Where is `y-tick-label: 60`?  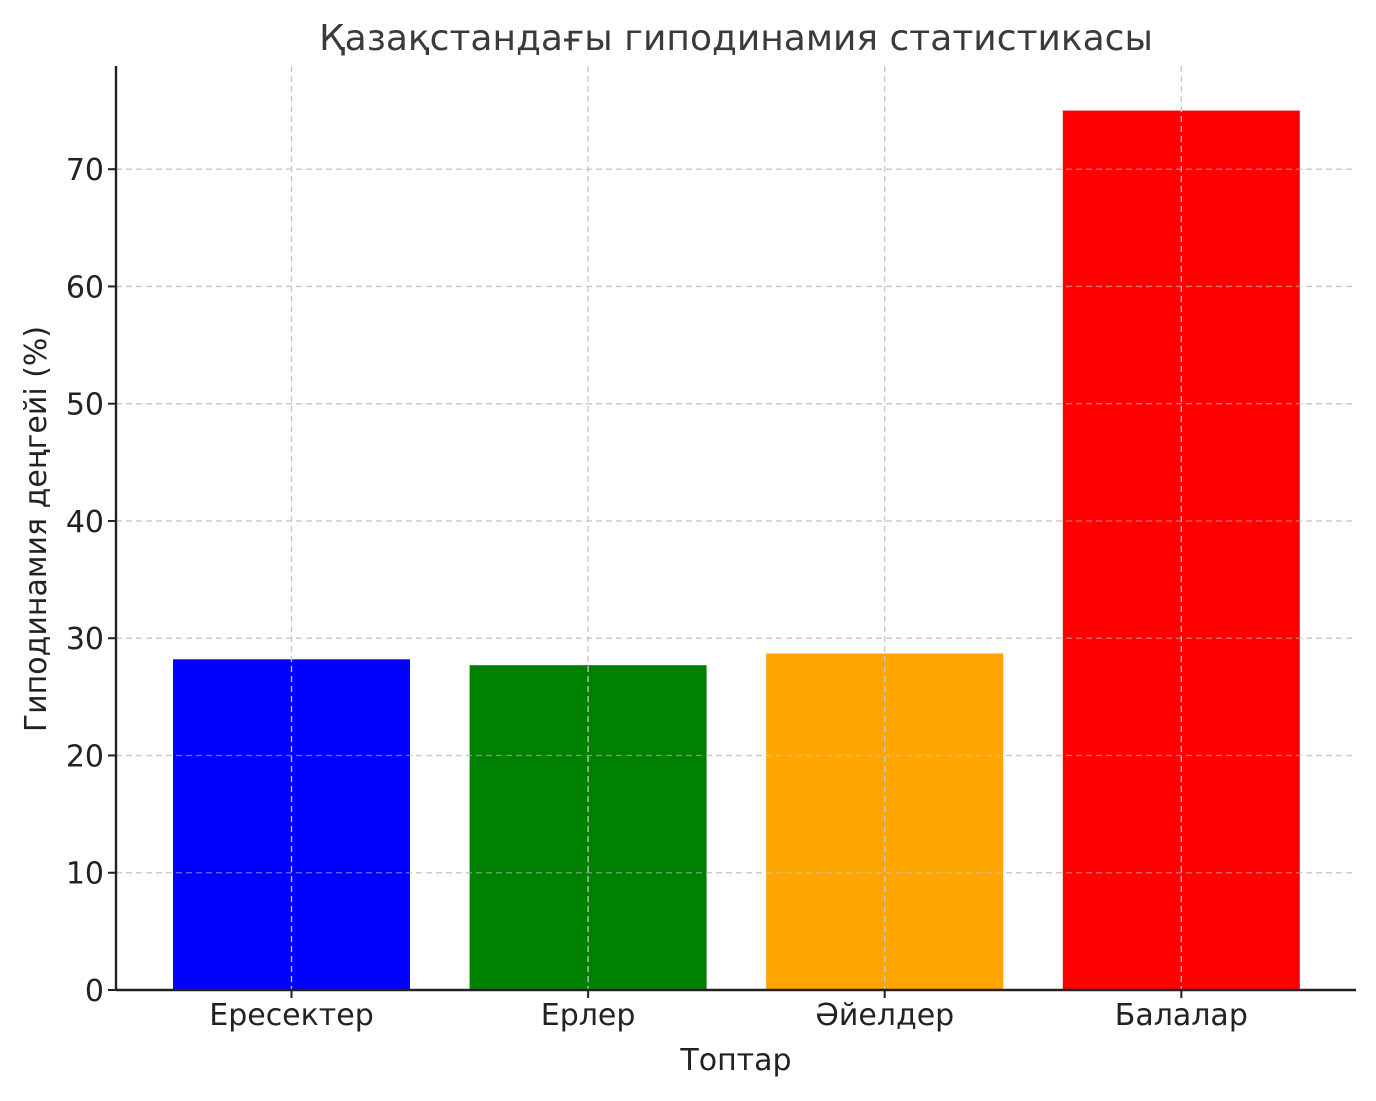 y-tick-label: 60 is located at coordinates (85, 287).